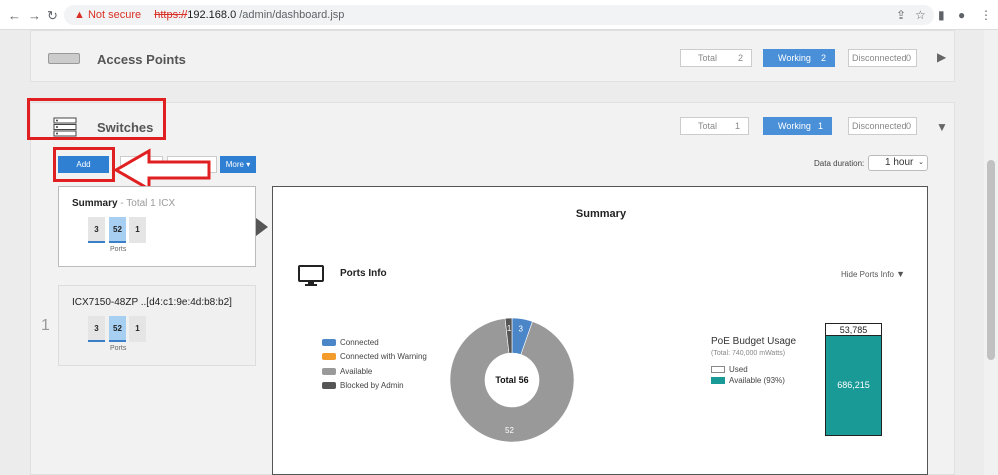  I want to click on sw-total-badge: Total 1, so click(714, 126).